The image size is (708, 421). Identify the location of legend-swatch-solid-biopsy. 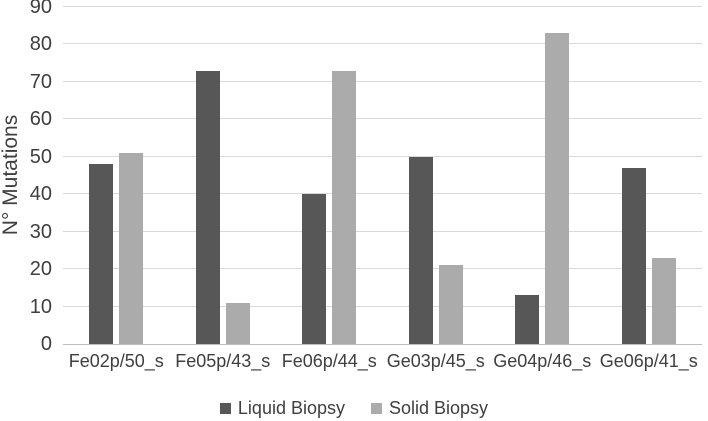
(376, 408).